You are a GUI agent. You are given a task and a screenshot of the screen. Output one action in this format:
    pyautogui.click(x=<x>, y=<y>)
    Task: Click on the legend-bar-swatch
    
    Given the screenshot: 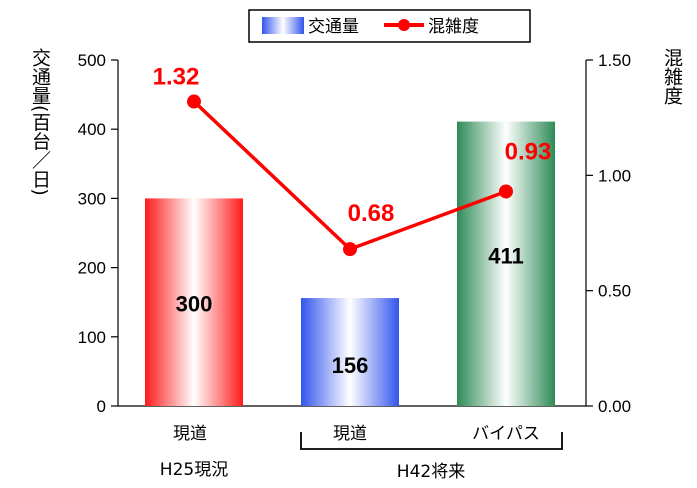 What is the action you would take?
    pyautogui.click(x=283, y=25)
    